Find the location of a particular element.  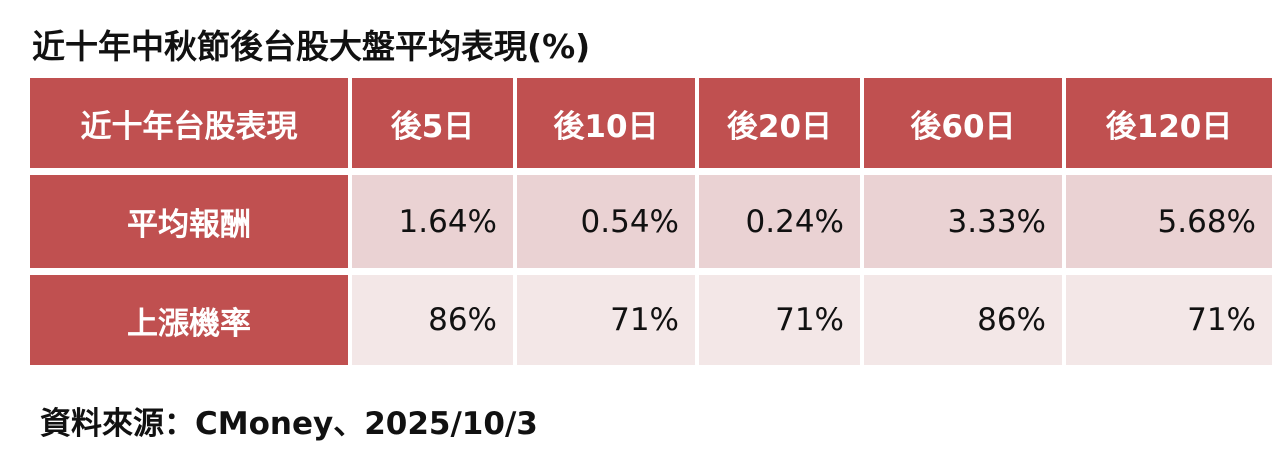

value-cell: 3.33% is located at coordinates (963, 221).